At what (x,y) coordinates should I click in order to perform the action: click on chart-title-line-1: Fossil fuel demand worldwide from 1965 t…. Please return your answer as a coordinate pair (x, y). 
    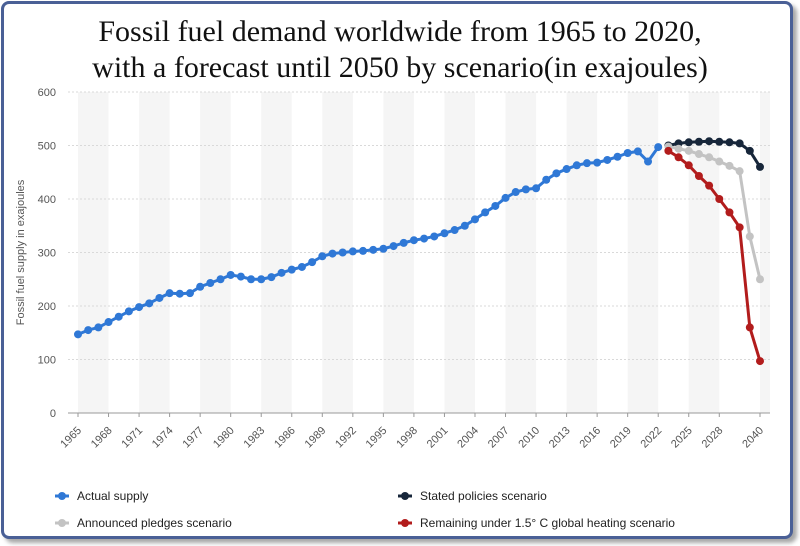
    Looking at the image, I should click on (400, 31).